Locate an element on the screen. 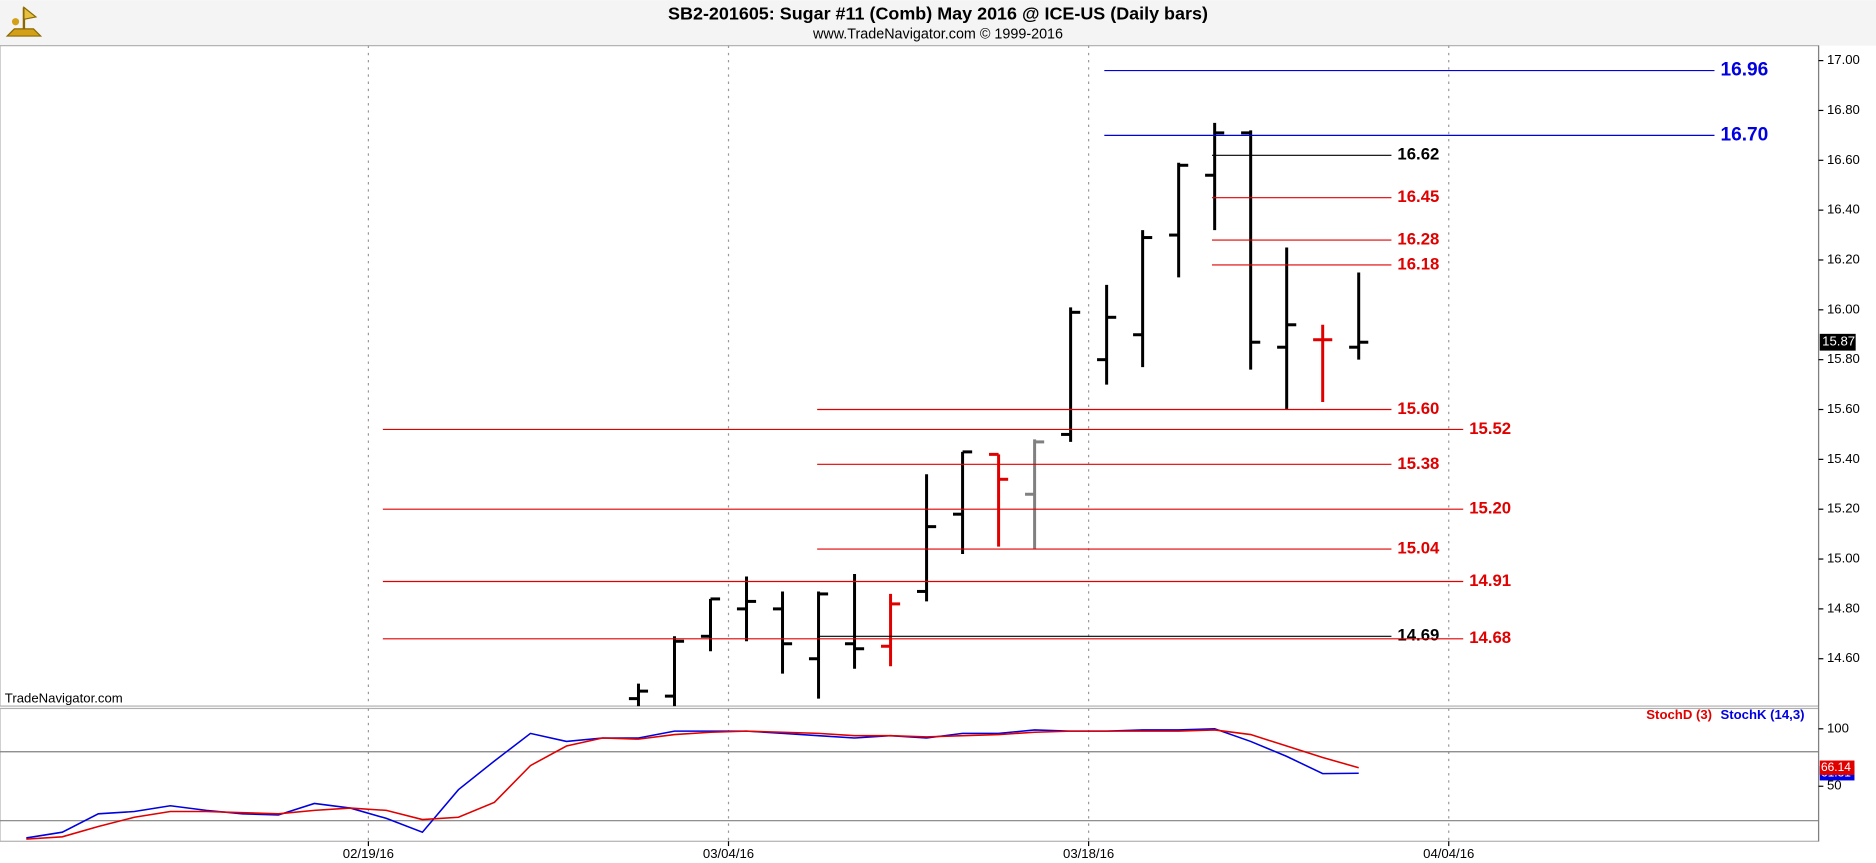 This screenshot has height=863, width=1876. last-price-tag is located at coordinates (1837, 342).